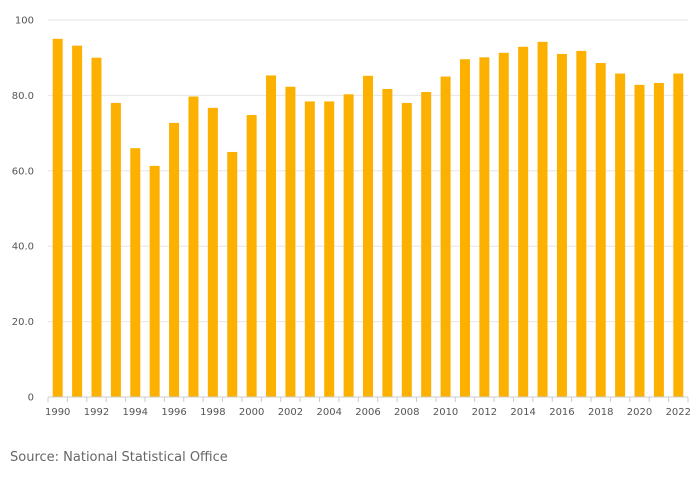 This screenshot has width=700, height=483. I want to click on x-axis-ticks, so click(368, 399).